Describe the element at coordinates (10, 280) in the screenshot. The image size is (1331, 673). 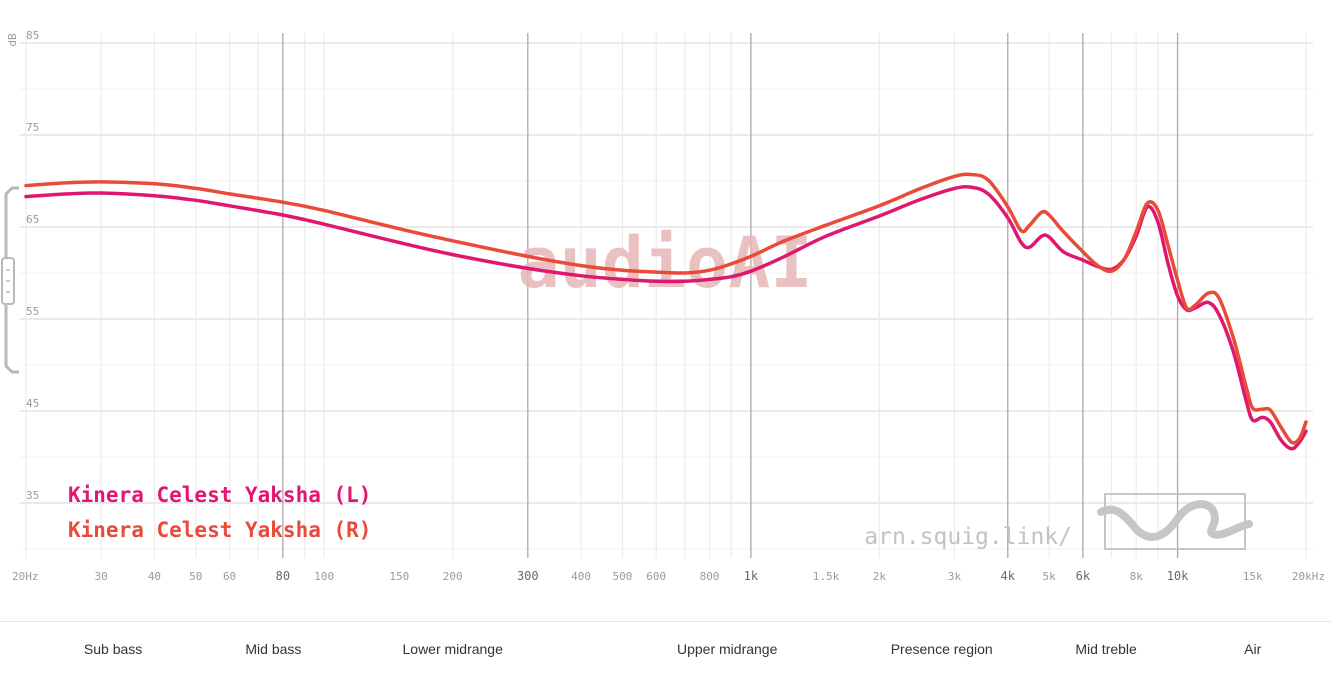
I see `y-axis-scaler-handle` at that location.